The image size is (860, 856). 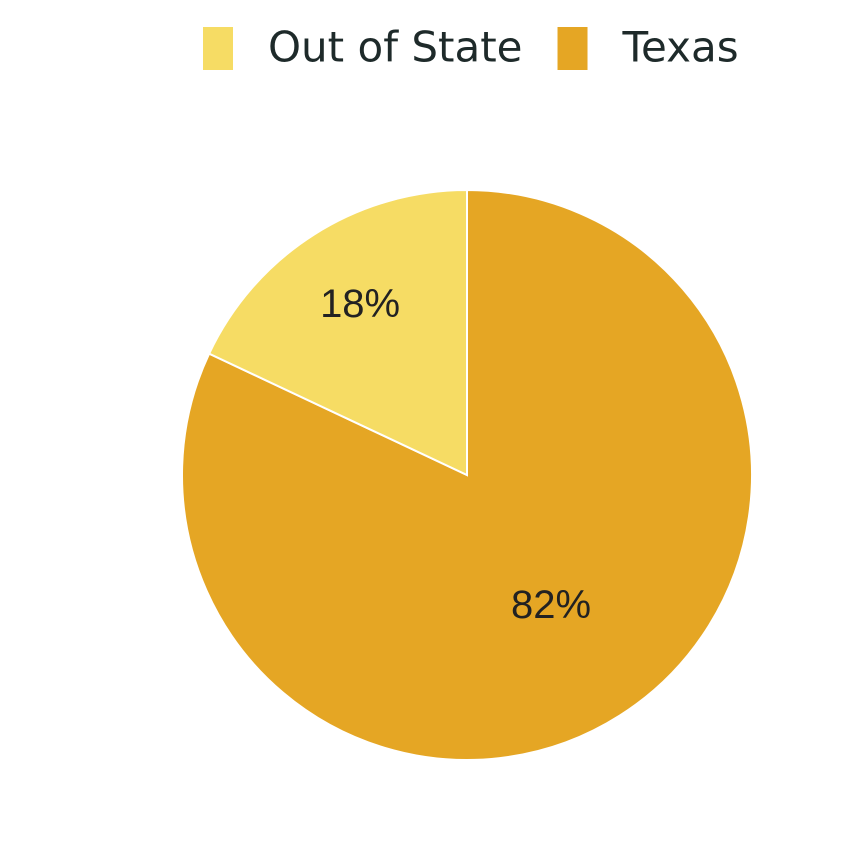 I want to click on legend-label: Texas, so click(x=680, y=47).